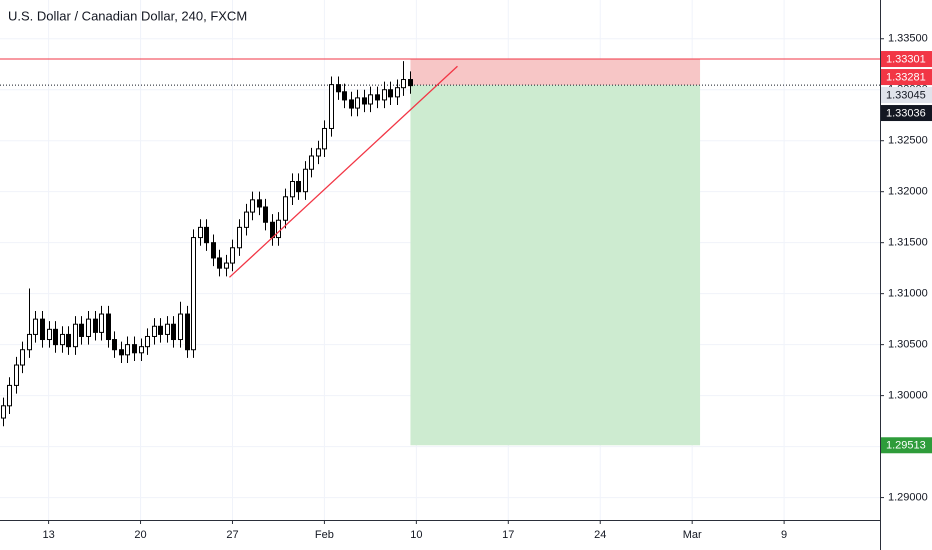 This screenshot has height=550, width=932. What do you see at coordinates (416, 535) in the screenshot?
I see `x-tick-label: 10` at bounding box center [416, 535].